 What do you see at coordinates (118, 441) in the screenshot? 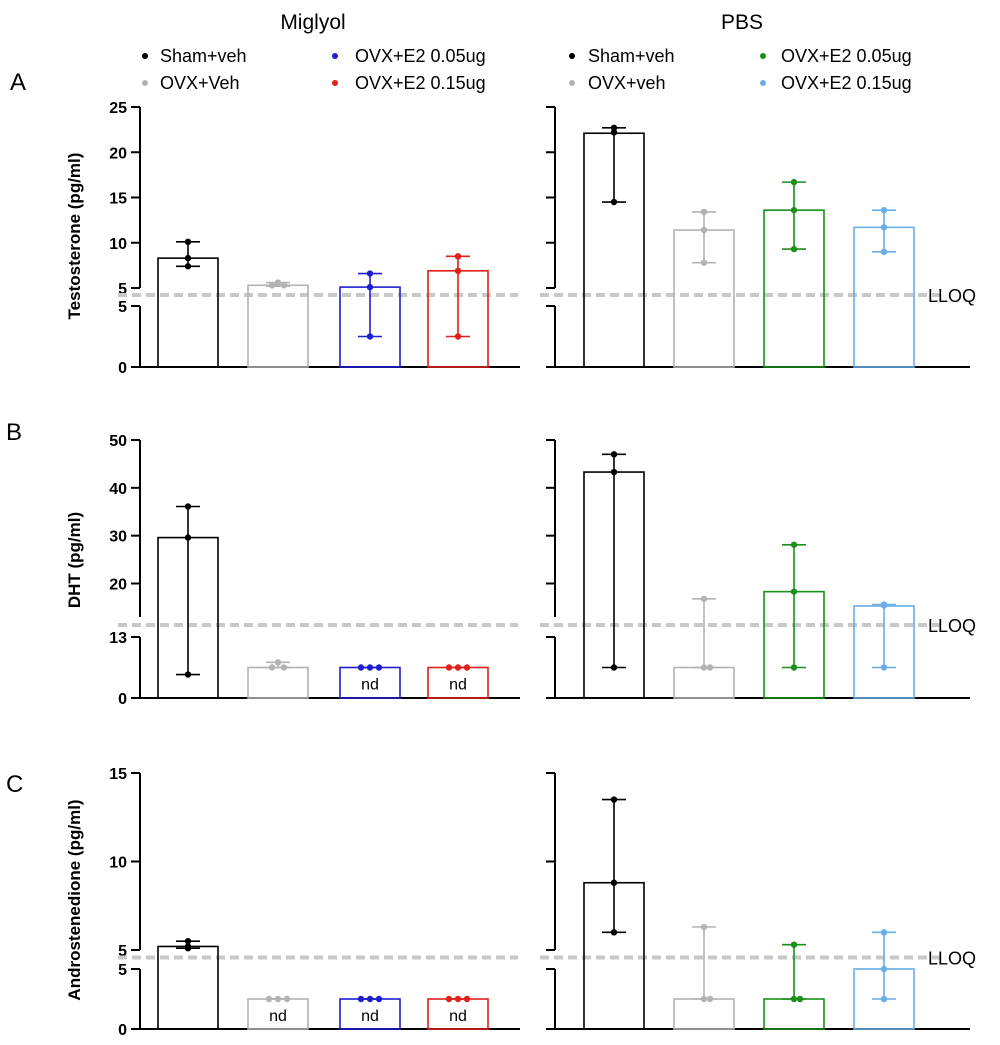
I see `y-tick-label: 50` at bounding box center [118, 441].